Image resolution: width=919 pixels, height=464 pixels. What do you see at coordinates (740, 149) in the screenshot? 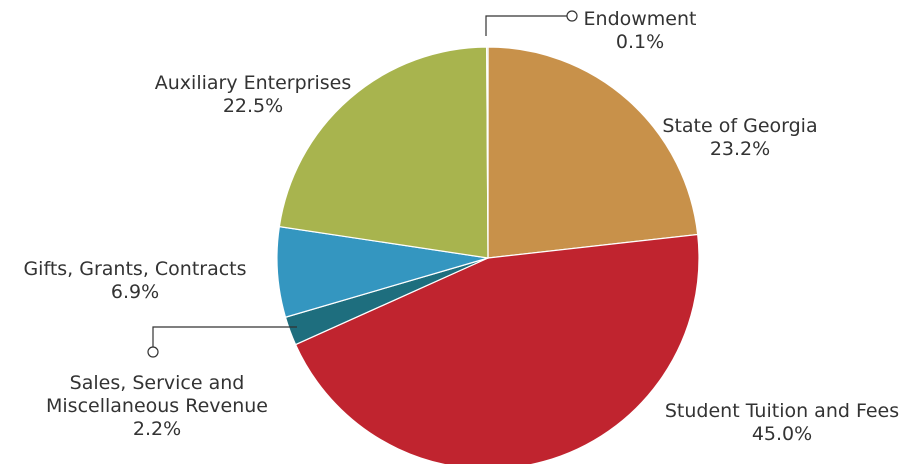
I see `value-label: 23.2%` at bounding box center [740, 149].